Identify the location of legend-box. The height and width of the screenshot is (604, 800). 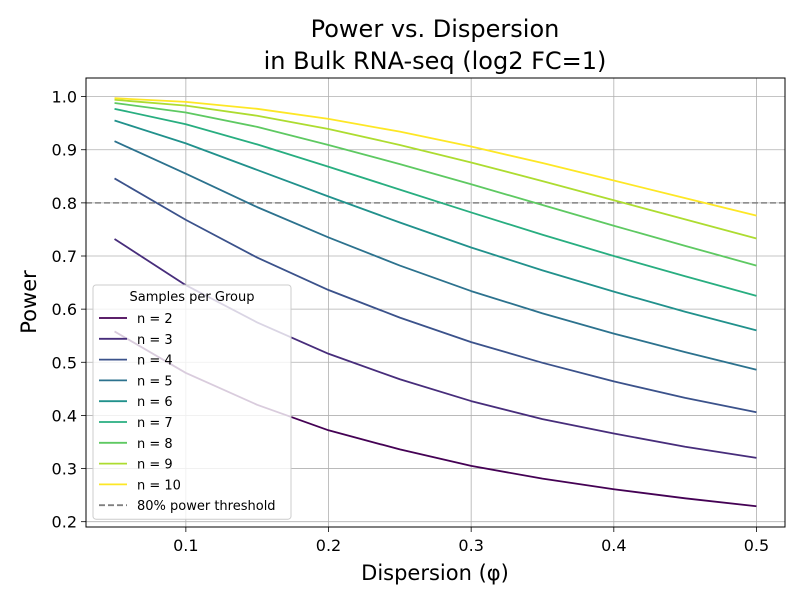
(192, 402).